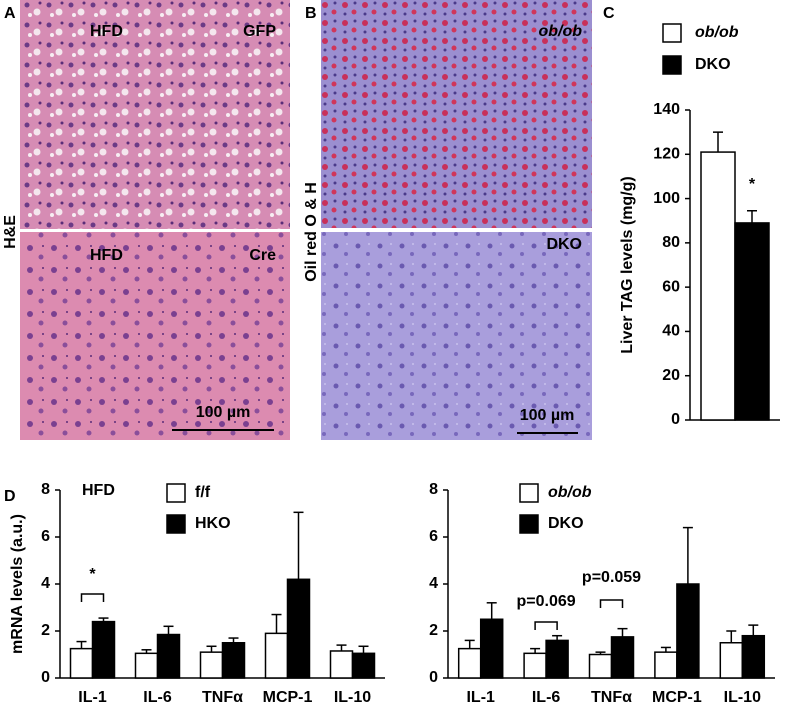 Image resolution: width=787 pixels, height=718 pixels. Describe the element at coordinates (311, 232) in the screenshot. I see `stain-label: Oil red O & H` at that location.